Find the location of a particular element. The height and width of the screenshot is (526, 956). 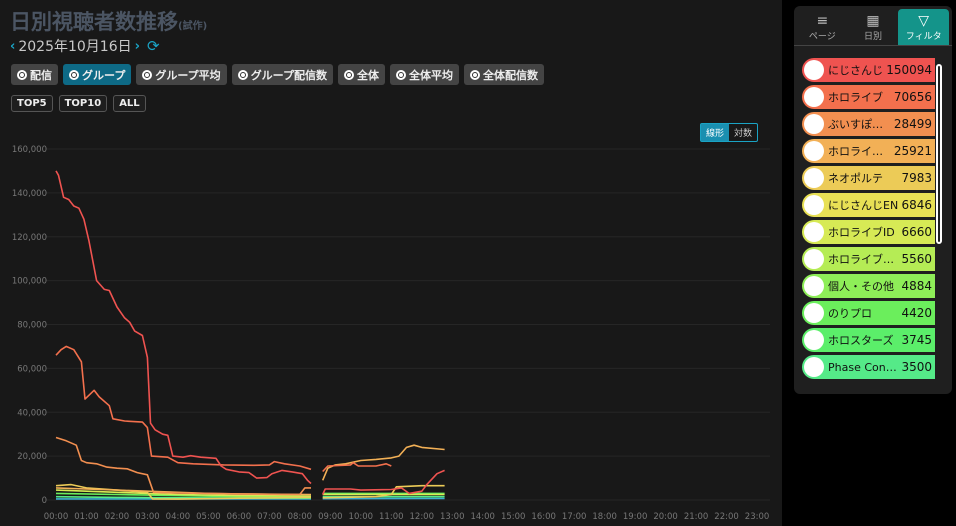

scale-linear-button: 線形 is located at coordinates (715, 132).